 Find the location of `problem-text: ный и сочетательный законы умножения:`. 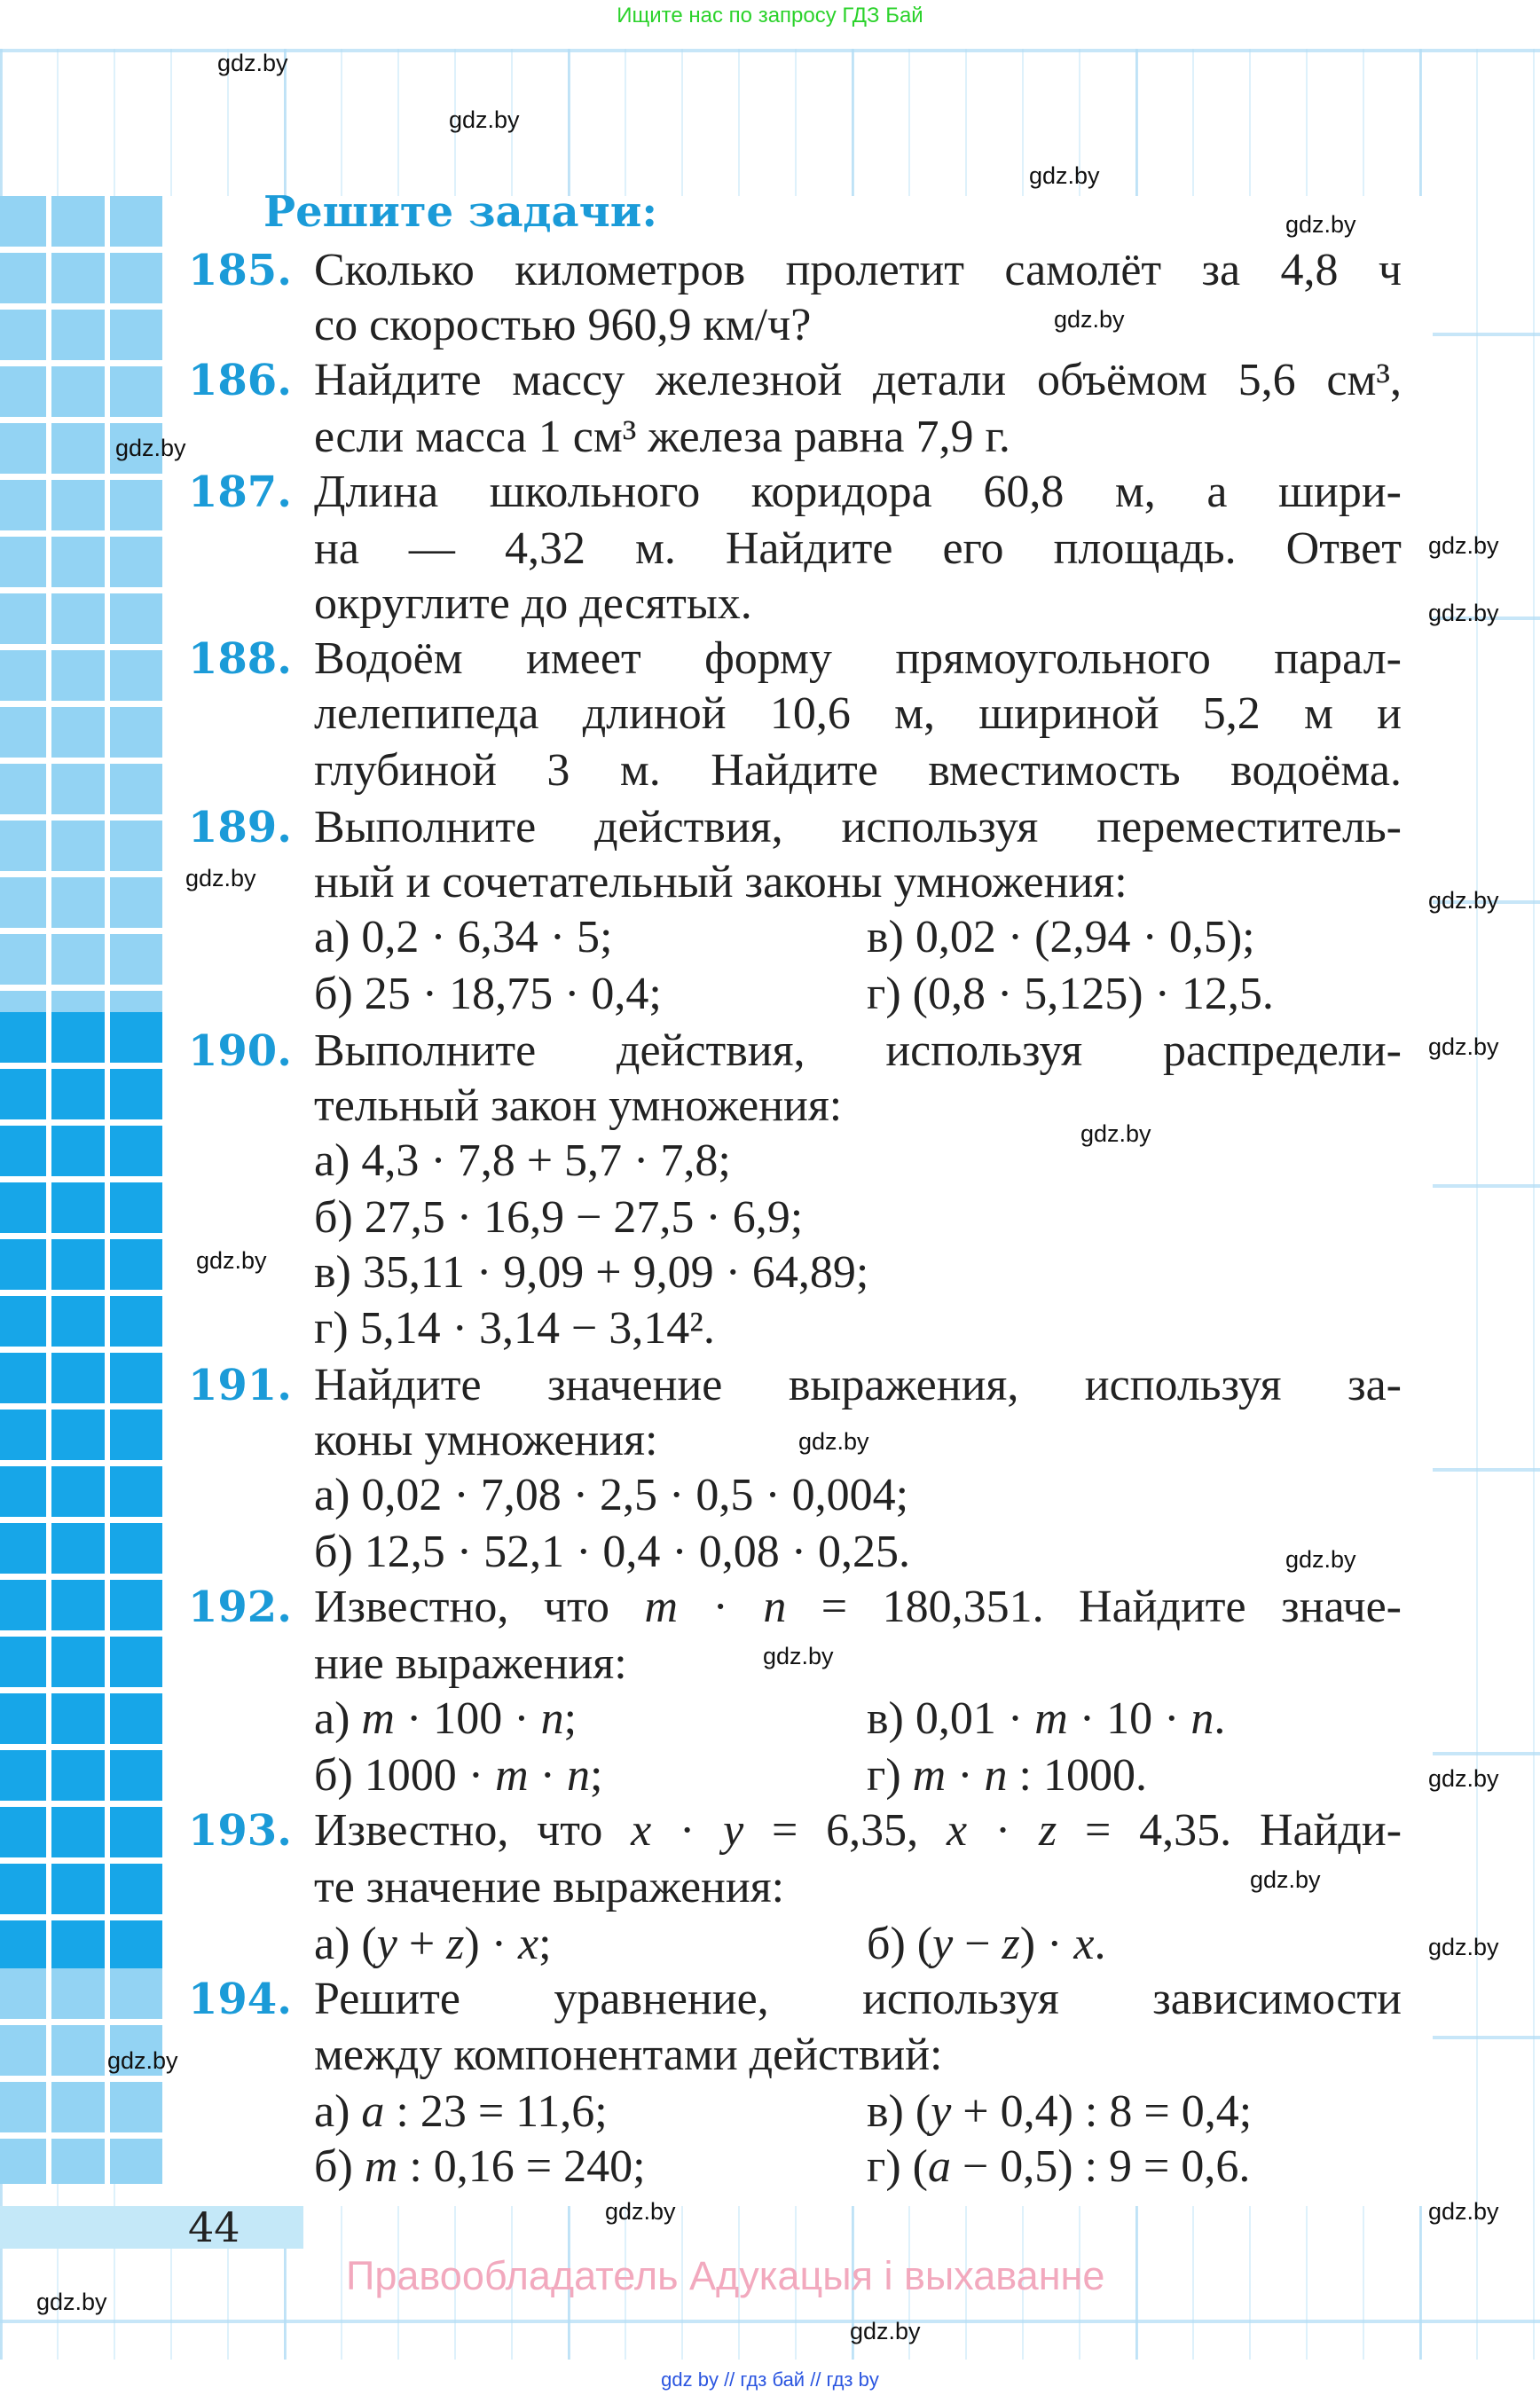

problem-text: ный и сочетательный законы умножения: is located at coordinates (721, 882).